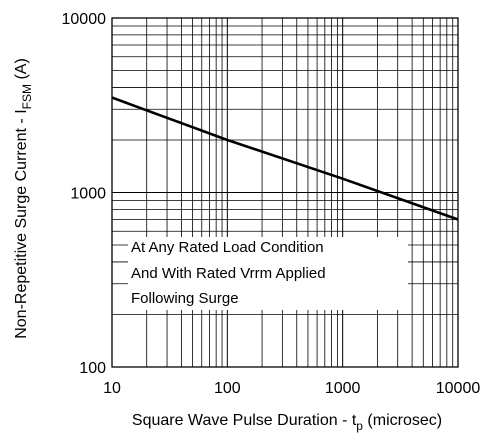  What do you see at coordinates (21, 223) in the screenshot?
I see `y-axis-title-main: Non-Repetitive Surge Current - I` at bounding box center [21, 223].